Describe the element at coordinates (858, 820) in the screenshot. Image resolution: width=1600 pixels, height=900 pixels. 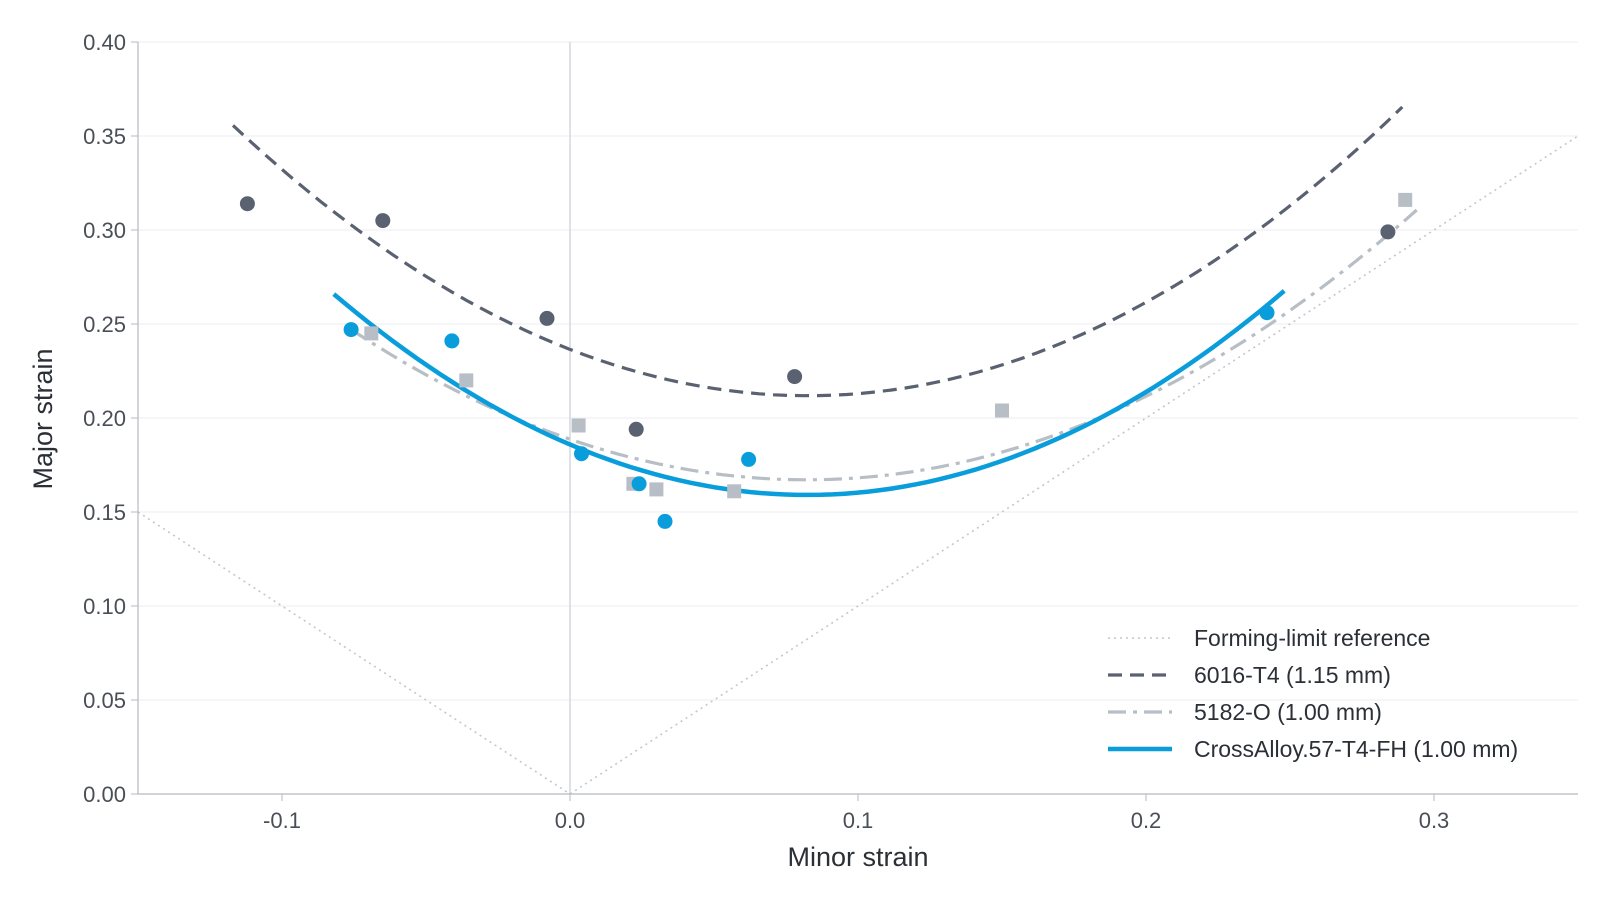
I see `x-tick-label: 0.1` at that location.